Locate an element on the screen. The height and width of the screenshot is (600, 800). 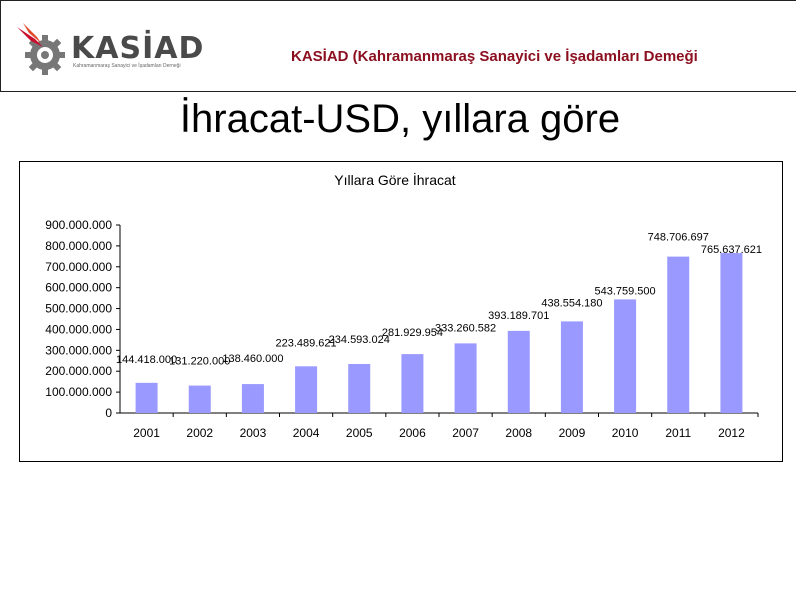
y-tick-label: 0 is located at coordinates (108, 413).